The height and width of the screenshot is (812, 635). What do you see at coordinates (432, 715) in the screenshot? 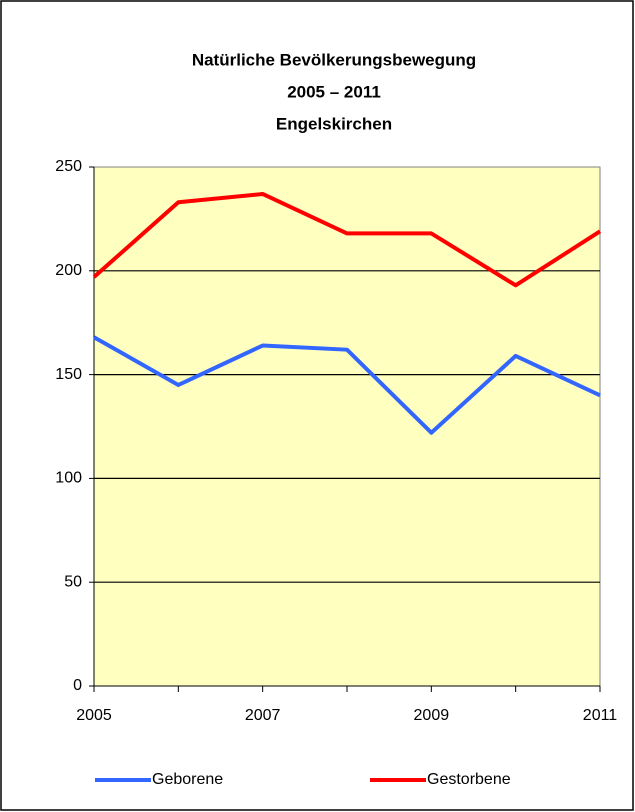
I see `x-tick-label: 2009` at bounding box center [432, 715].